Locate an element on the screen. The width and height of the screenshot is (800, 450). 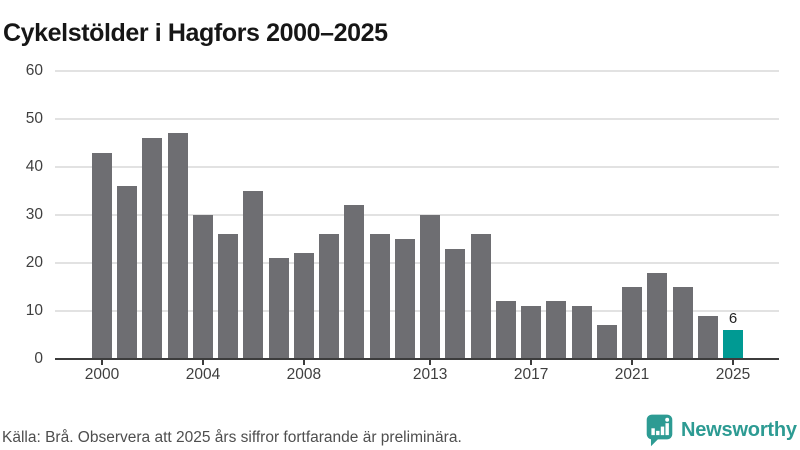
bar-2003 is located at coordinates (177, 246).